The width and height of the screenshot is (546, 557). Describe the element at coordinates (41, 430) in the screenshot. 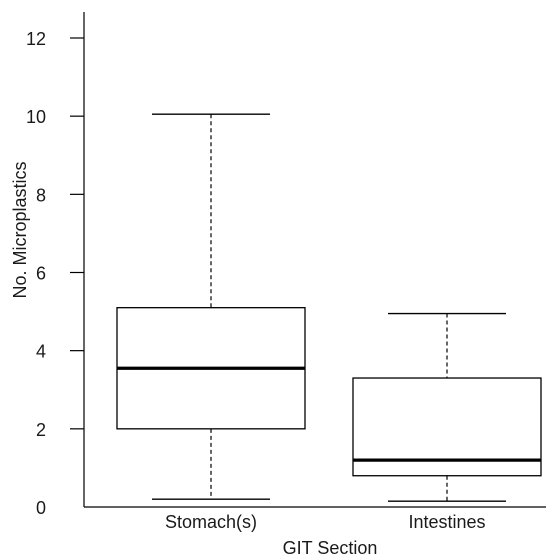

I see `y-tick-label: 2` at that location.